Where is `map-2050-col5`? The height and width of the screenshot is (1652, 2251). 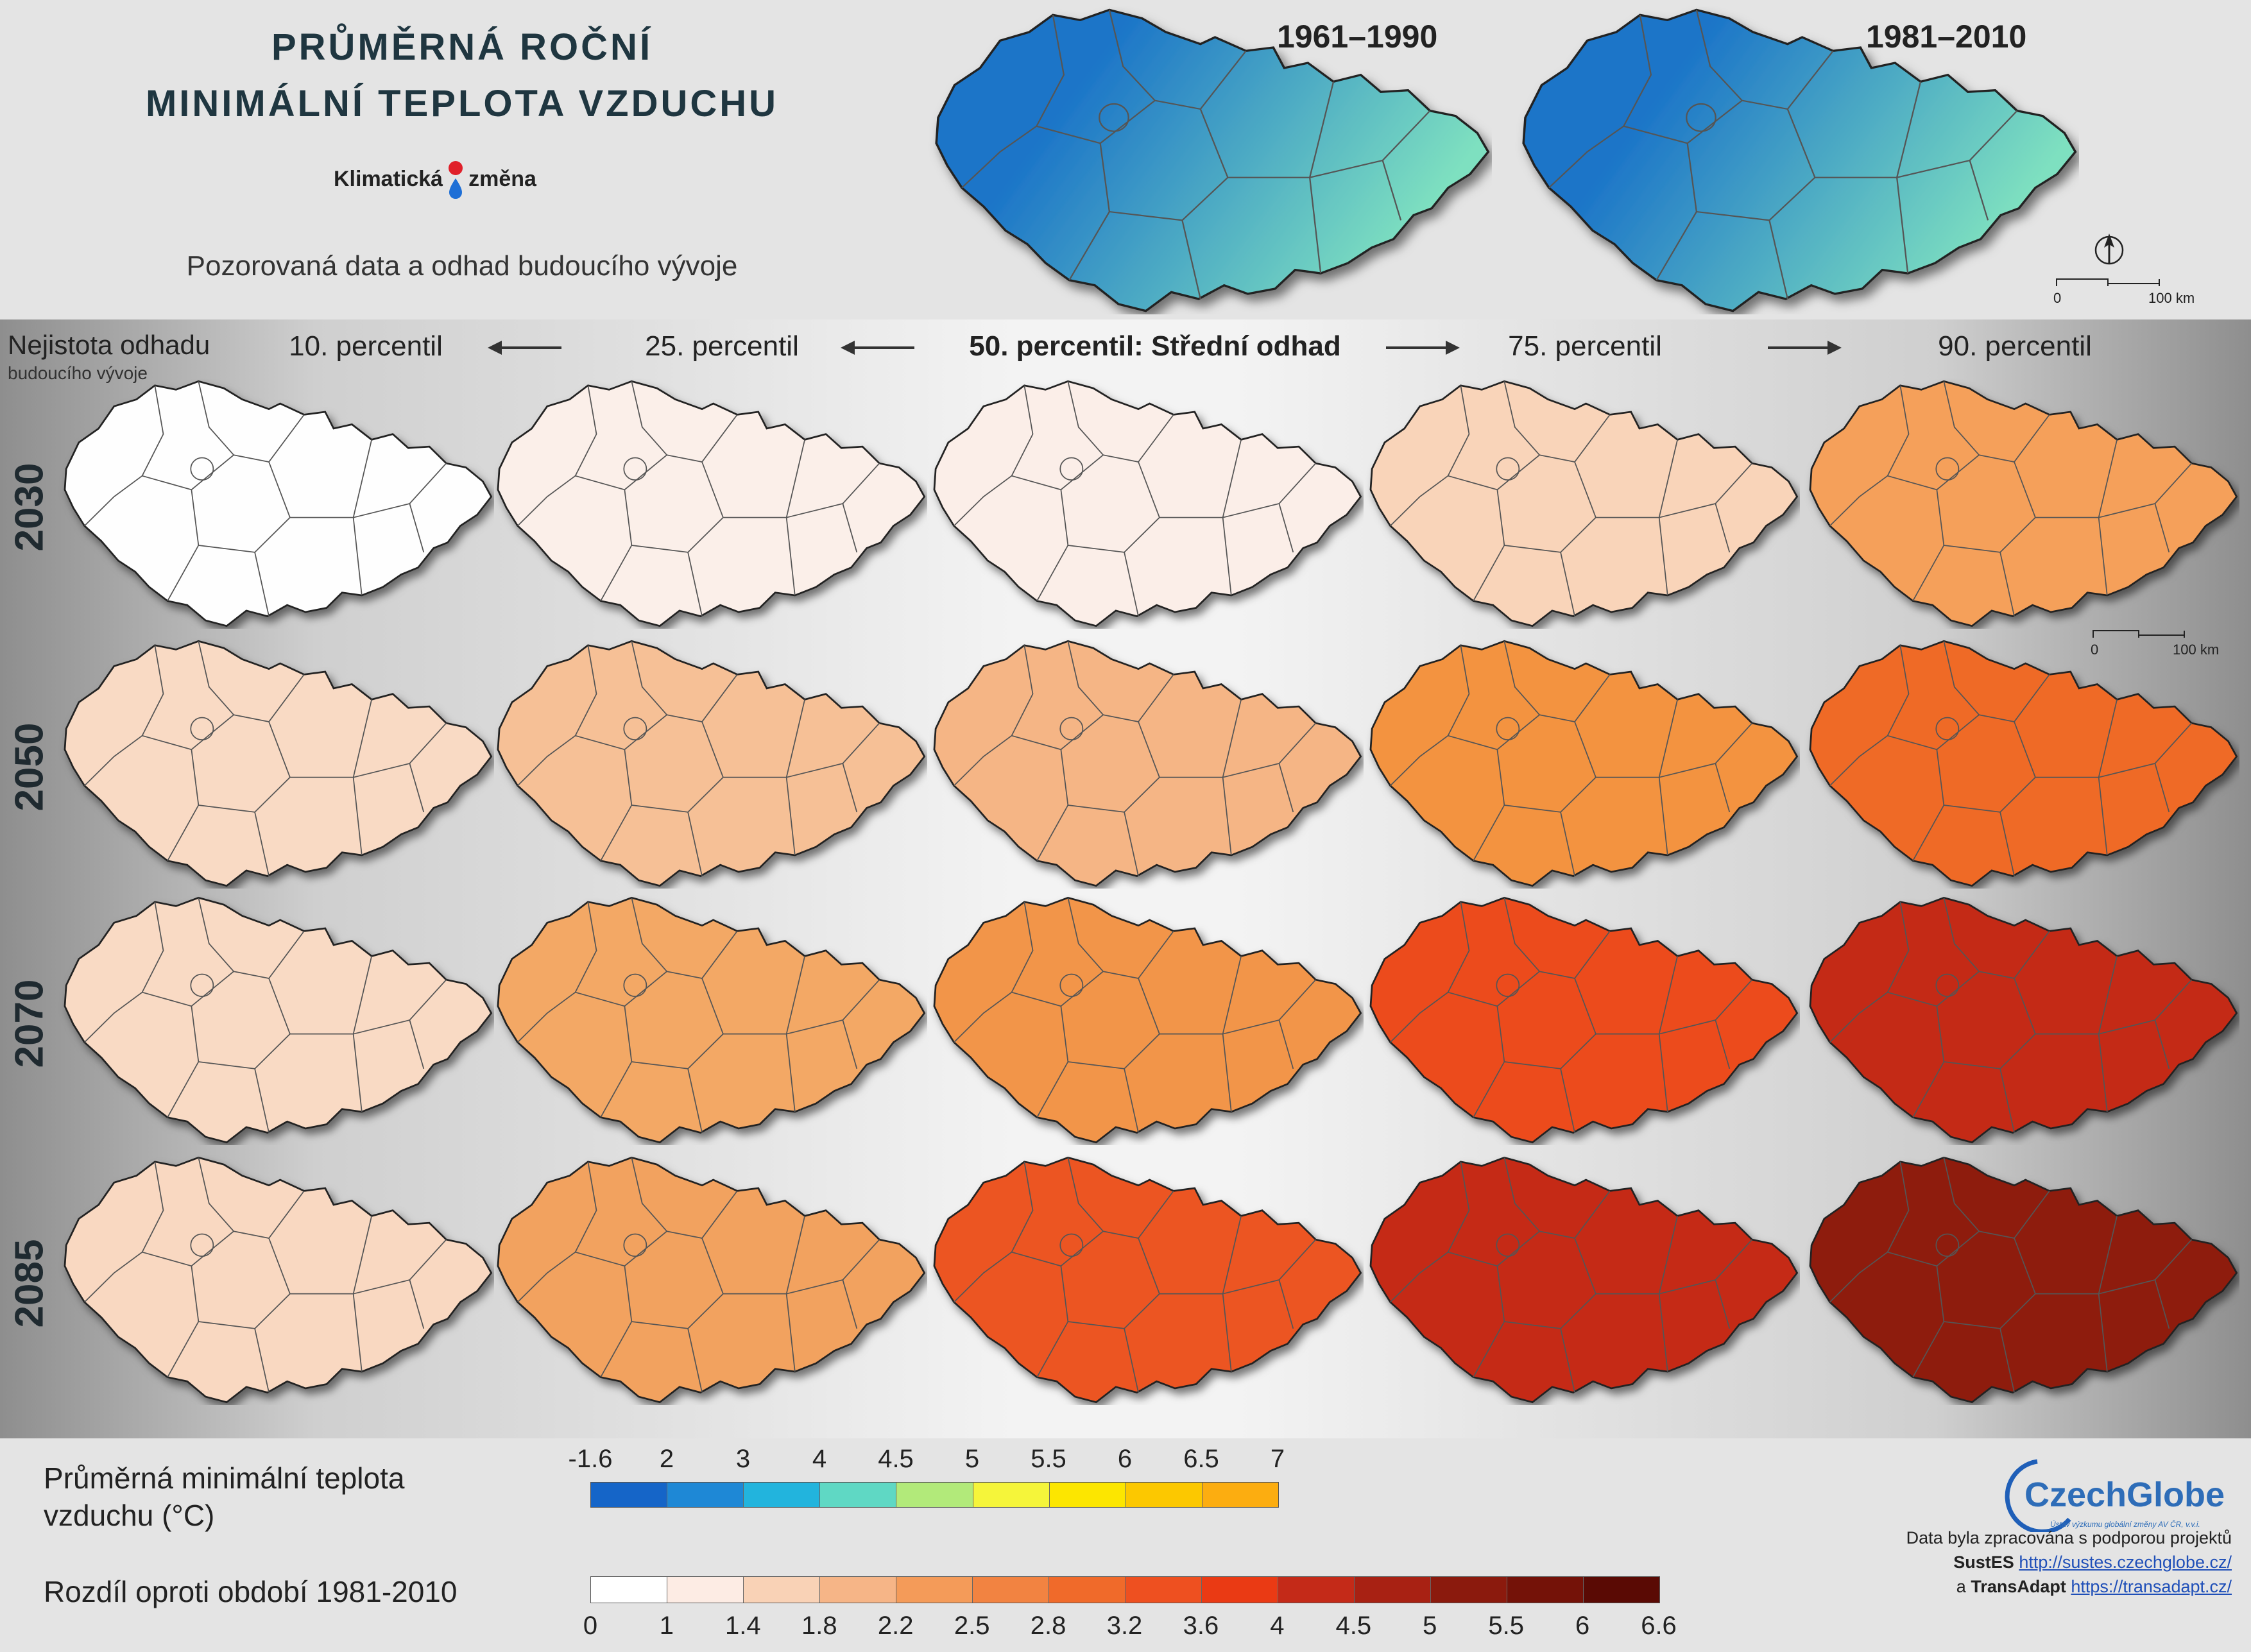 map-2050-col5 is located at coordinates (2021, 763).